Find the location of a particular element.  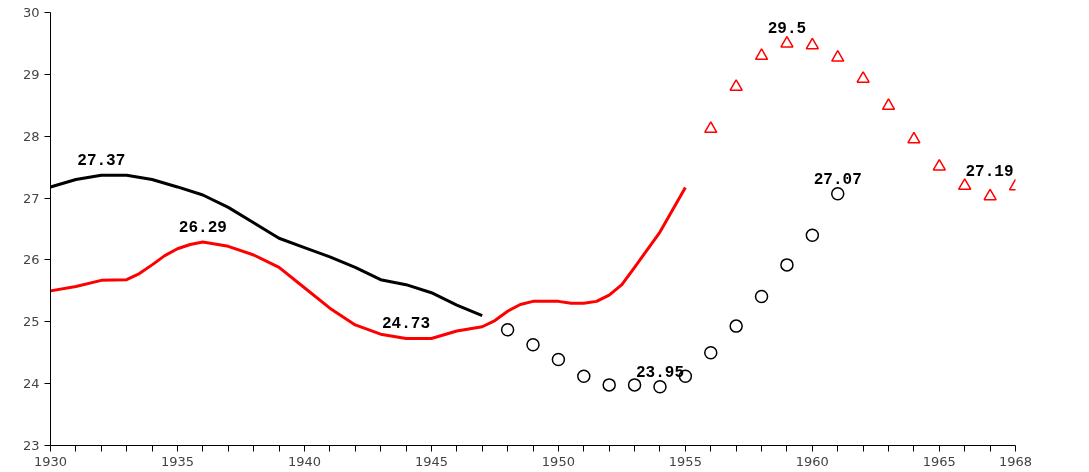

x-tick-label: 1955 is located at coordinates (685, 461).